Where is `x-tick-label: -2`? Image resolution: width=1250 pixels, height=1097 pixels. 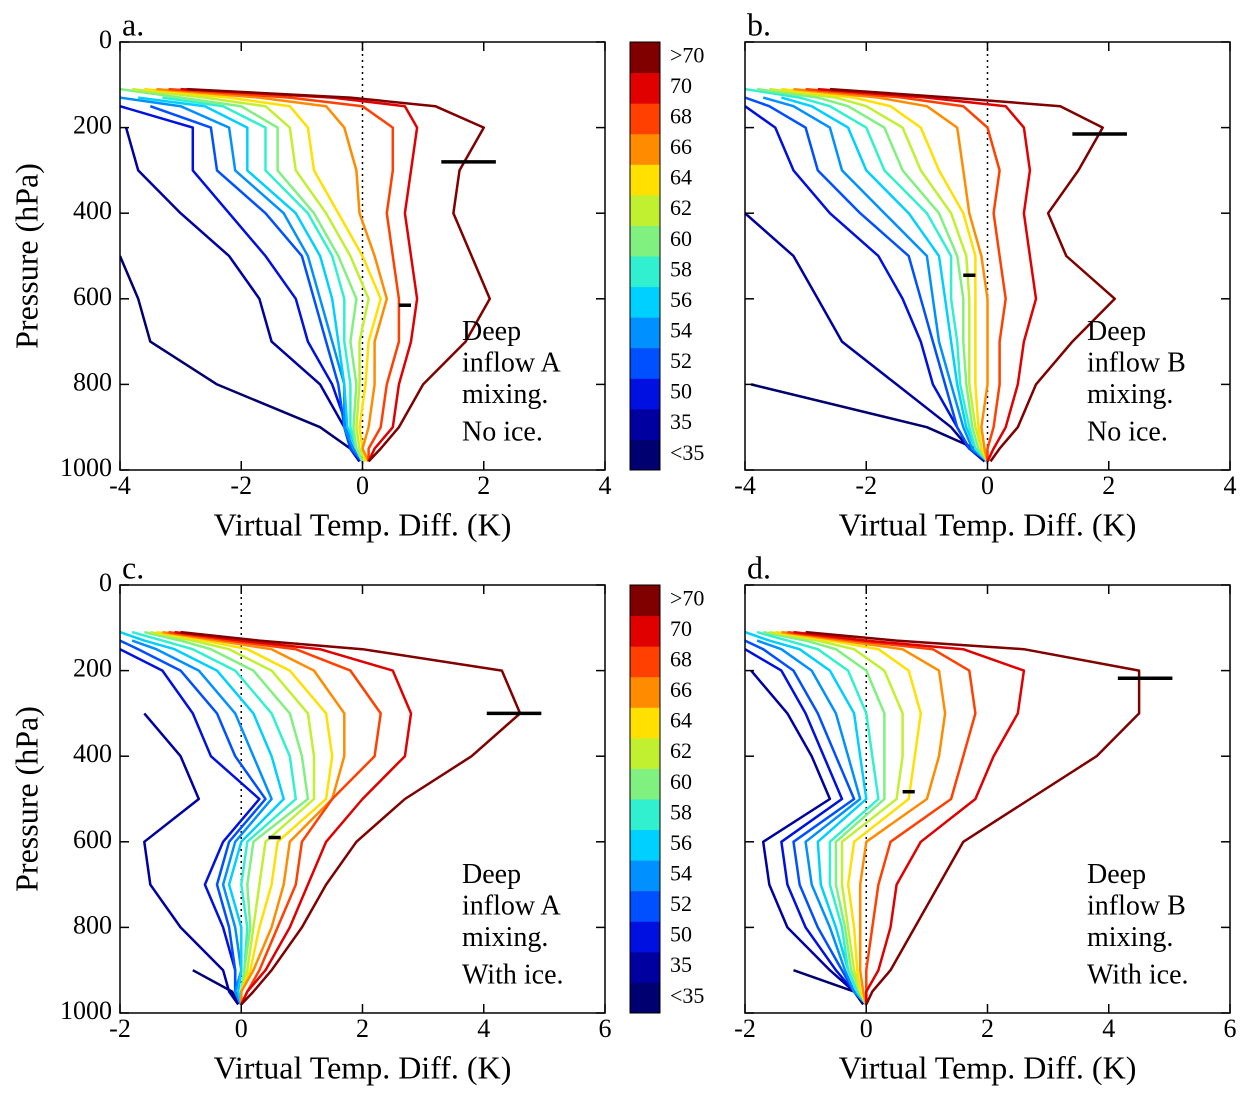
x-tick-label: -2 is located at coordinates (866, 485).